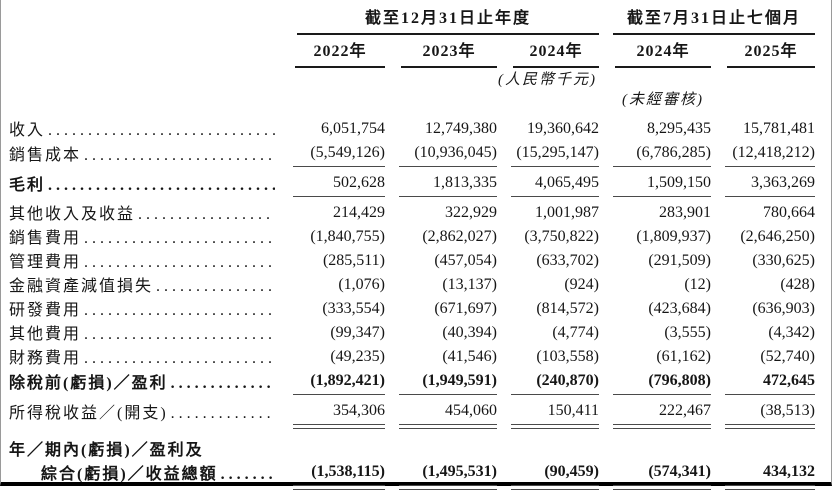 This screenshot has height=490, width=832. I want to click on row-label: 除稅前(虧損)／盈利, so click(144, 384).